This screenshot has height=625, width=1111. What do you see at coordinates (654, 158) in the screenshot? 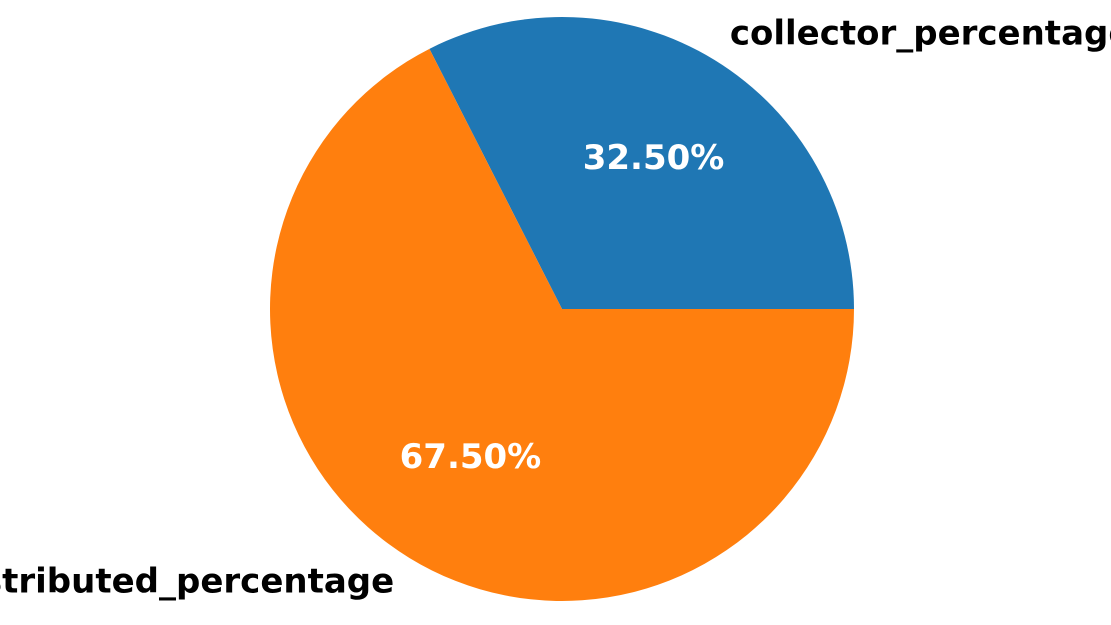
I see `pie-percent-label-collector-percentage: 32.50%` at bounding box center [654, 158].